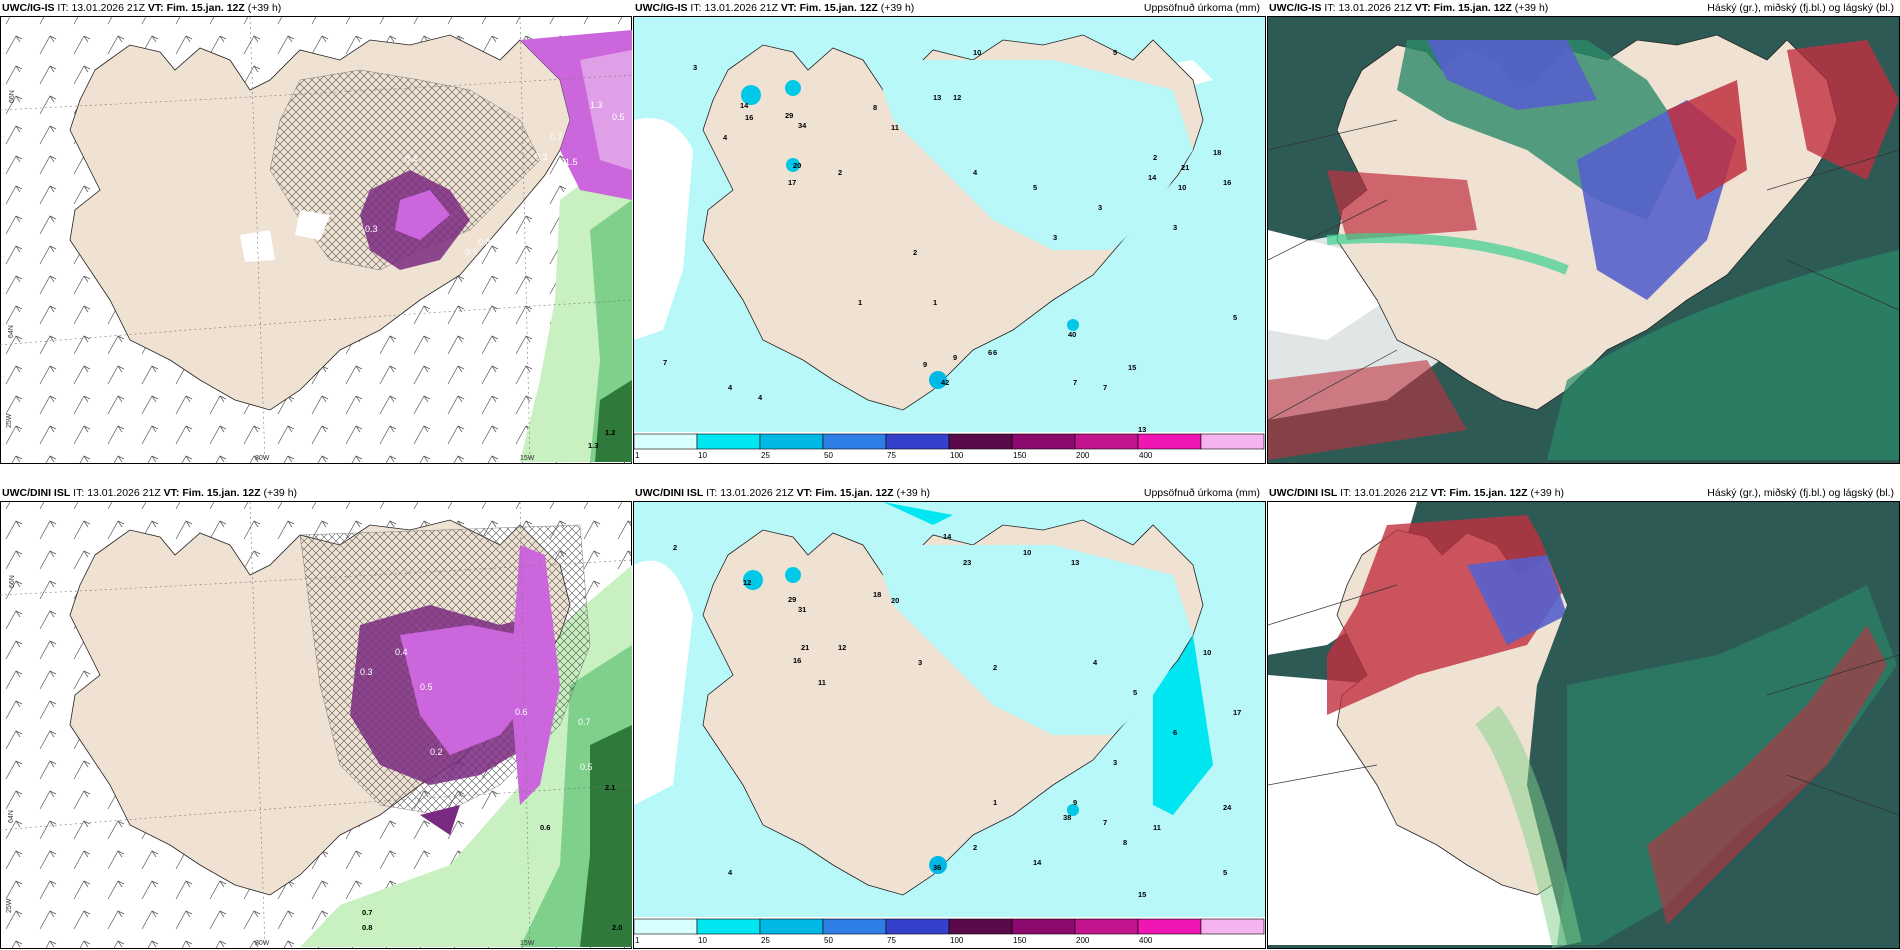 The image size is (1900, 950). What do you see at coordinates (1020, 455) in the screenshot?
I see `colorbar-label: 150` at bounding box center [1020, 455].